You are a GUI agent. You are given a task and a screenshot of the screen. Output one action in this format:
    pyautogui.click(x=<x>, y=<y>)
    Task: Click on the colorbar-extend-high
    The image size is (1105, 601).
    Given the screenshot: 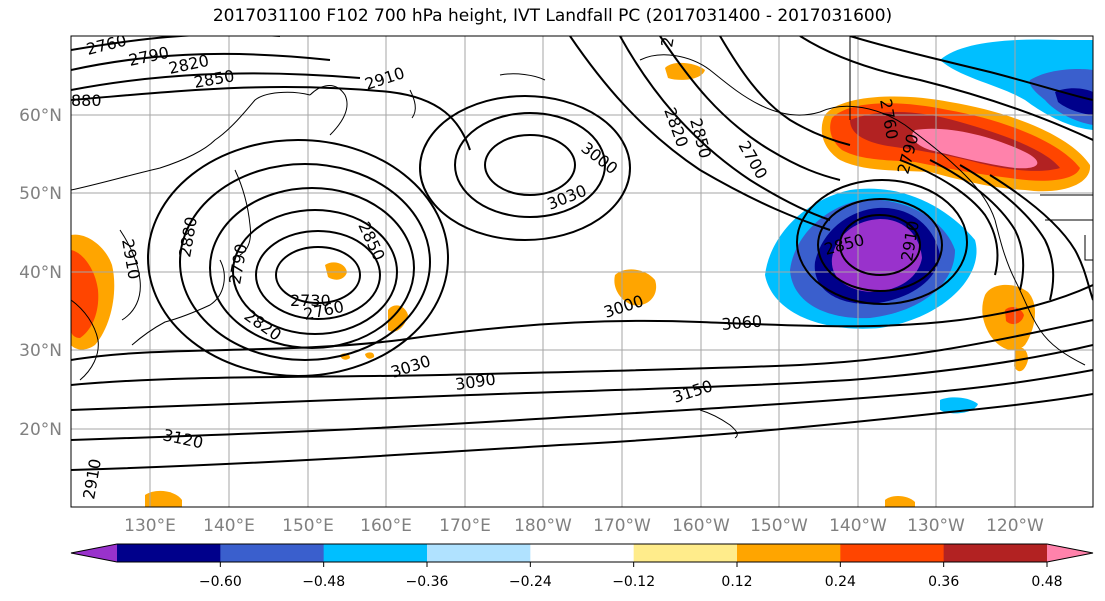 What is the action you would take?
    pyautogui.click(x=1070, y=553)
    